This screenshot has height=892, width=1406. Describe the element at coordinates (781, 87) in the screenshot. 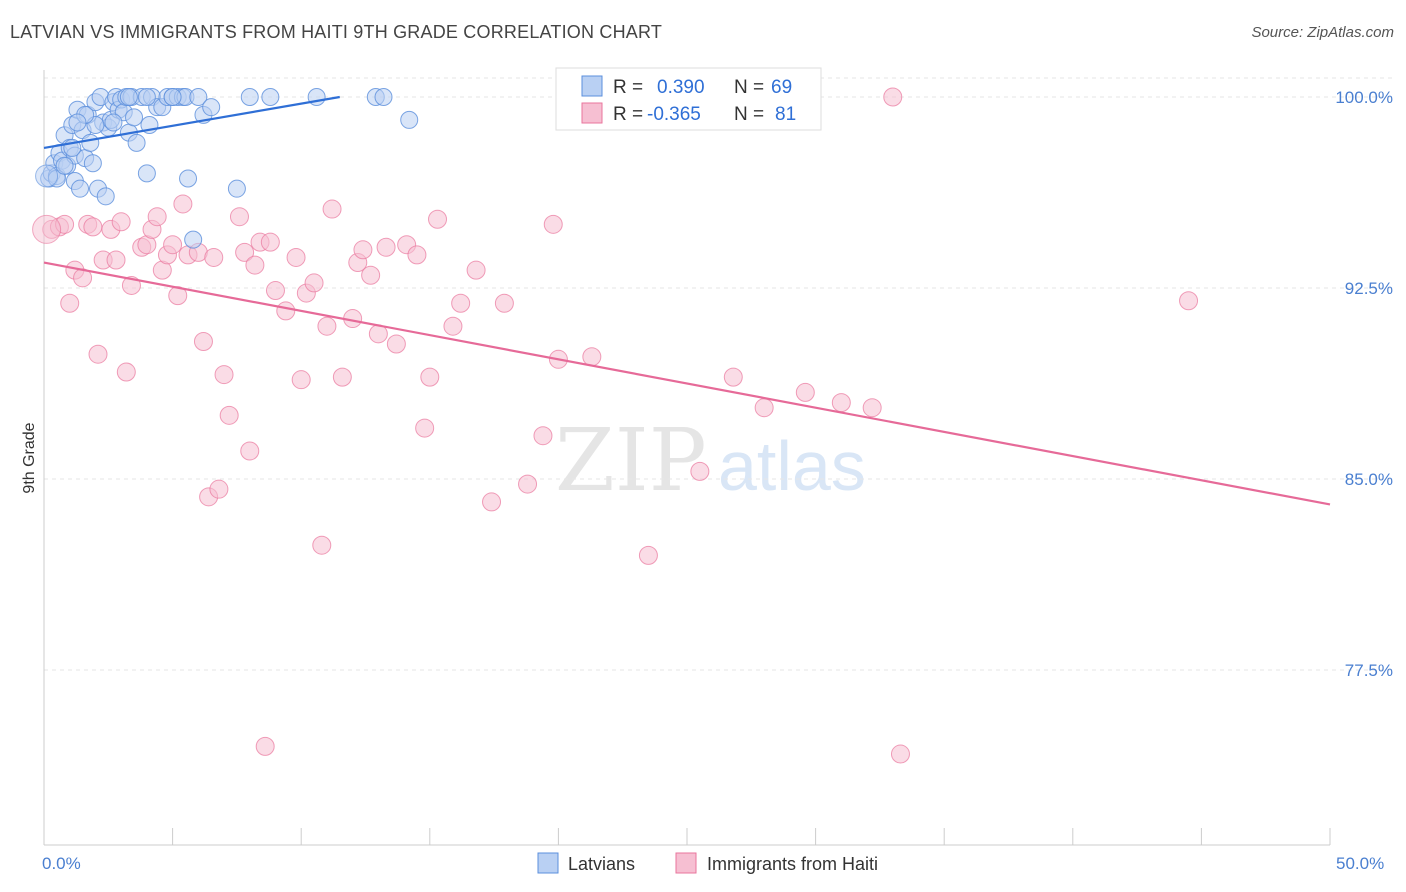

I see `legend-n-value-latvians: 69` at that location.